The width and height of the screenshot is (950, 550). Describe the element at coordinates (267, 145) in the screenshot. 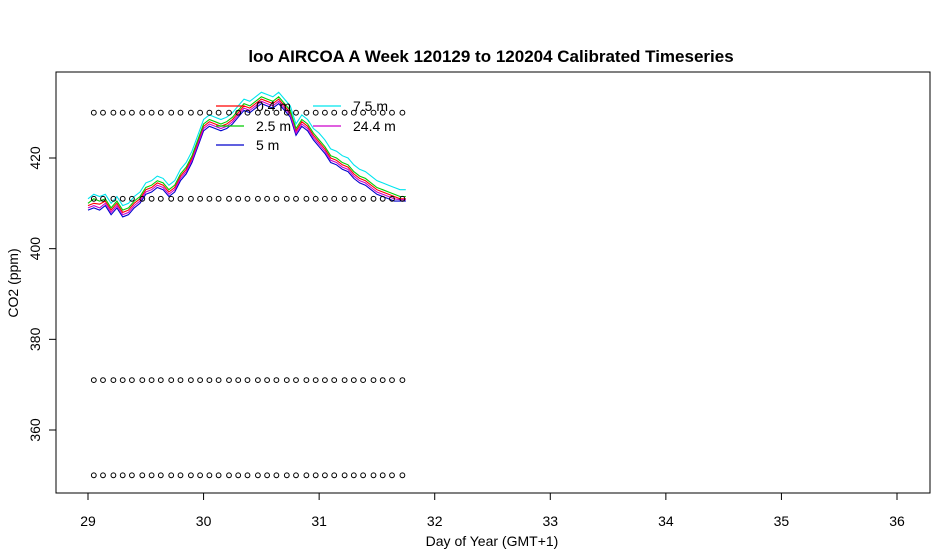

I see `legend-label-2: 5 m` at that location.